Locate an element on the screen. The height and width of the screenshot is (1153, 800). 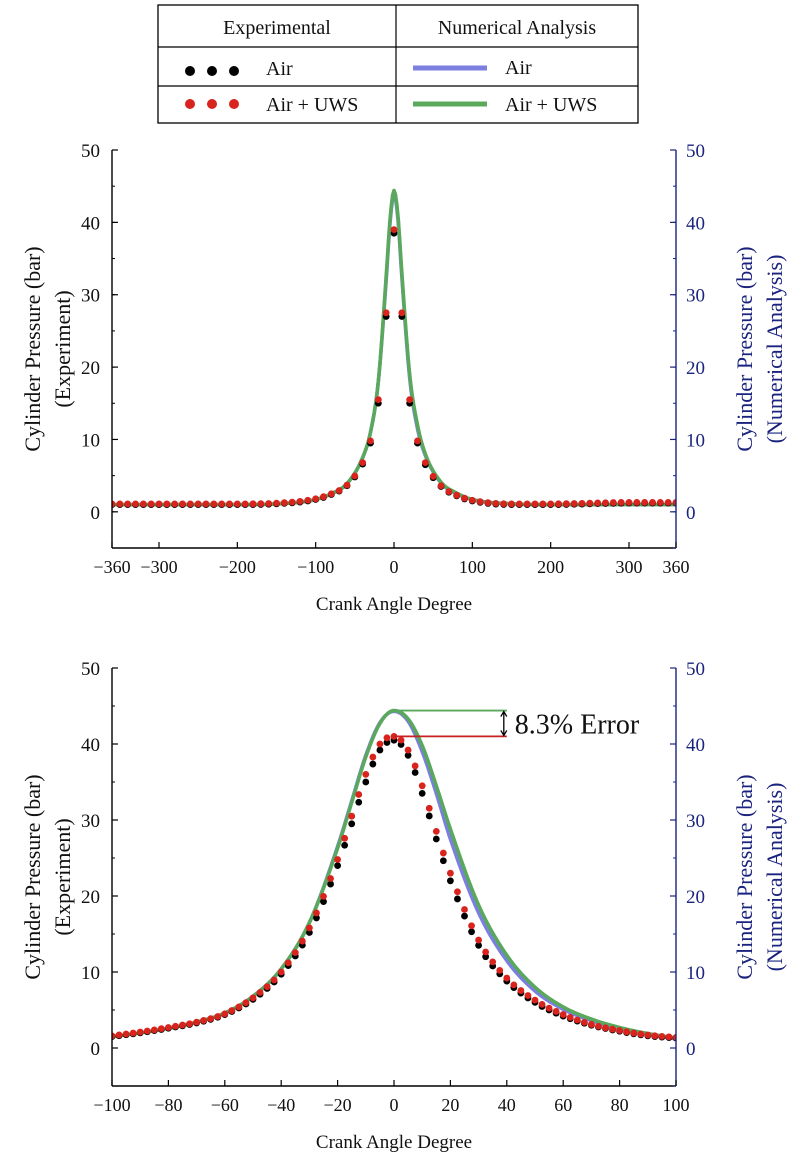
y-axis-label-left: Cylinder Pressure (bar) is located at coordinates (32, 348).